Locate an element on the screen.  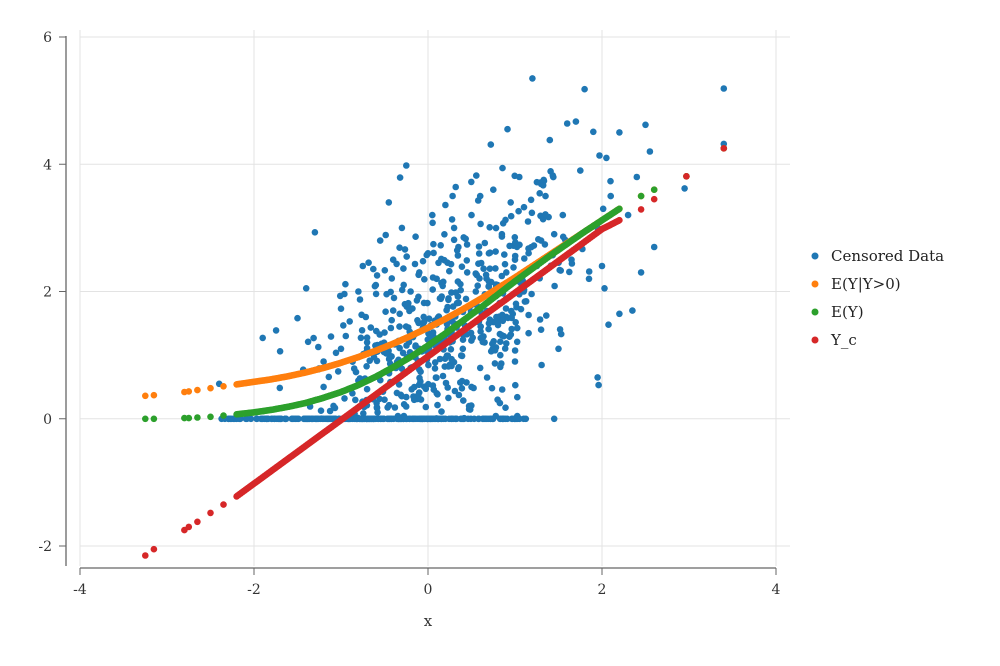
x-axis-label: x is located at coordinates (428, 621).